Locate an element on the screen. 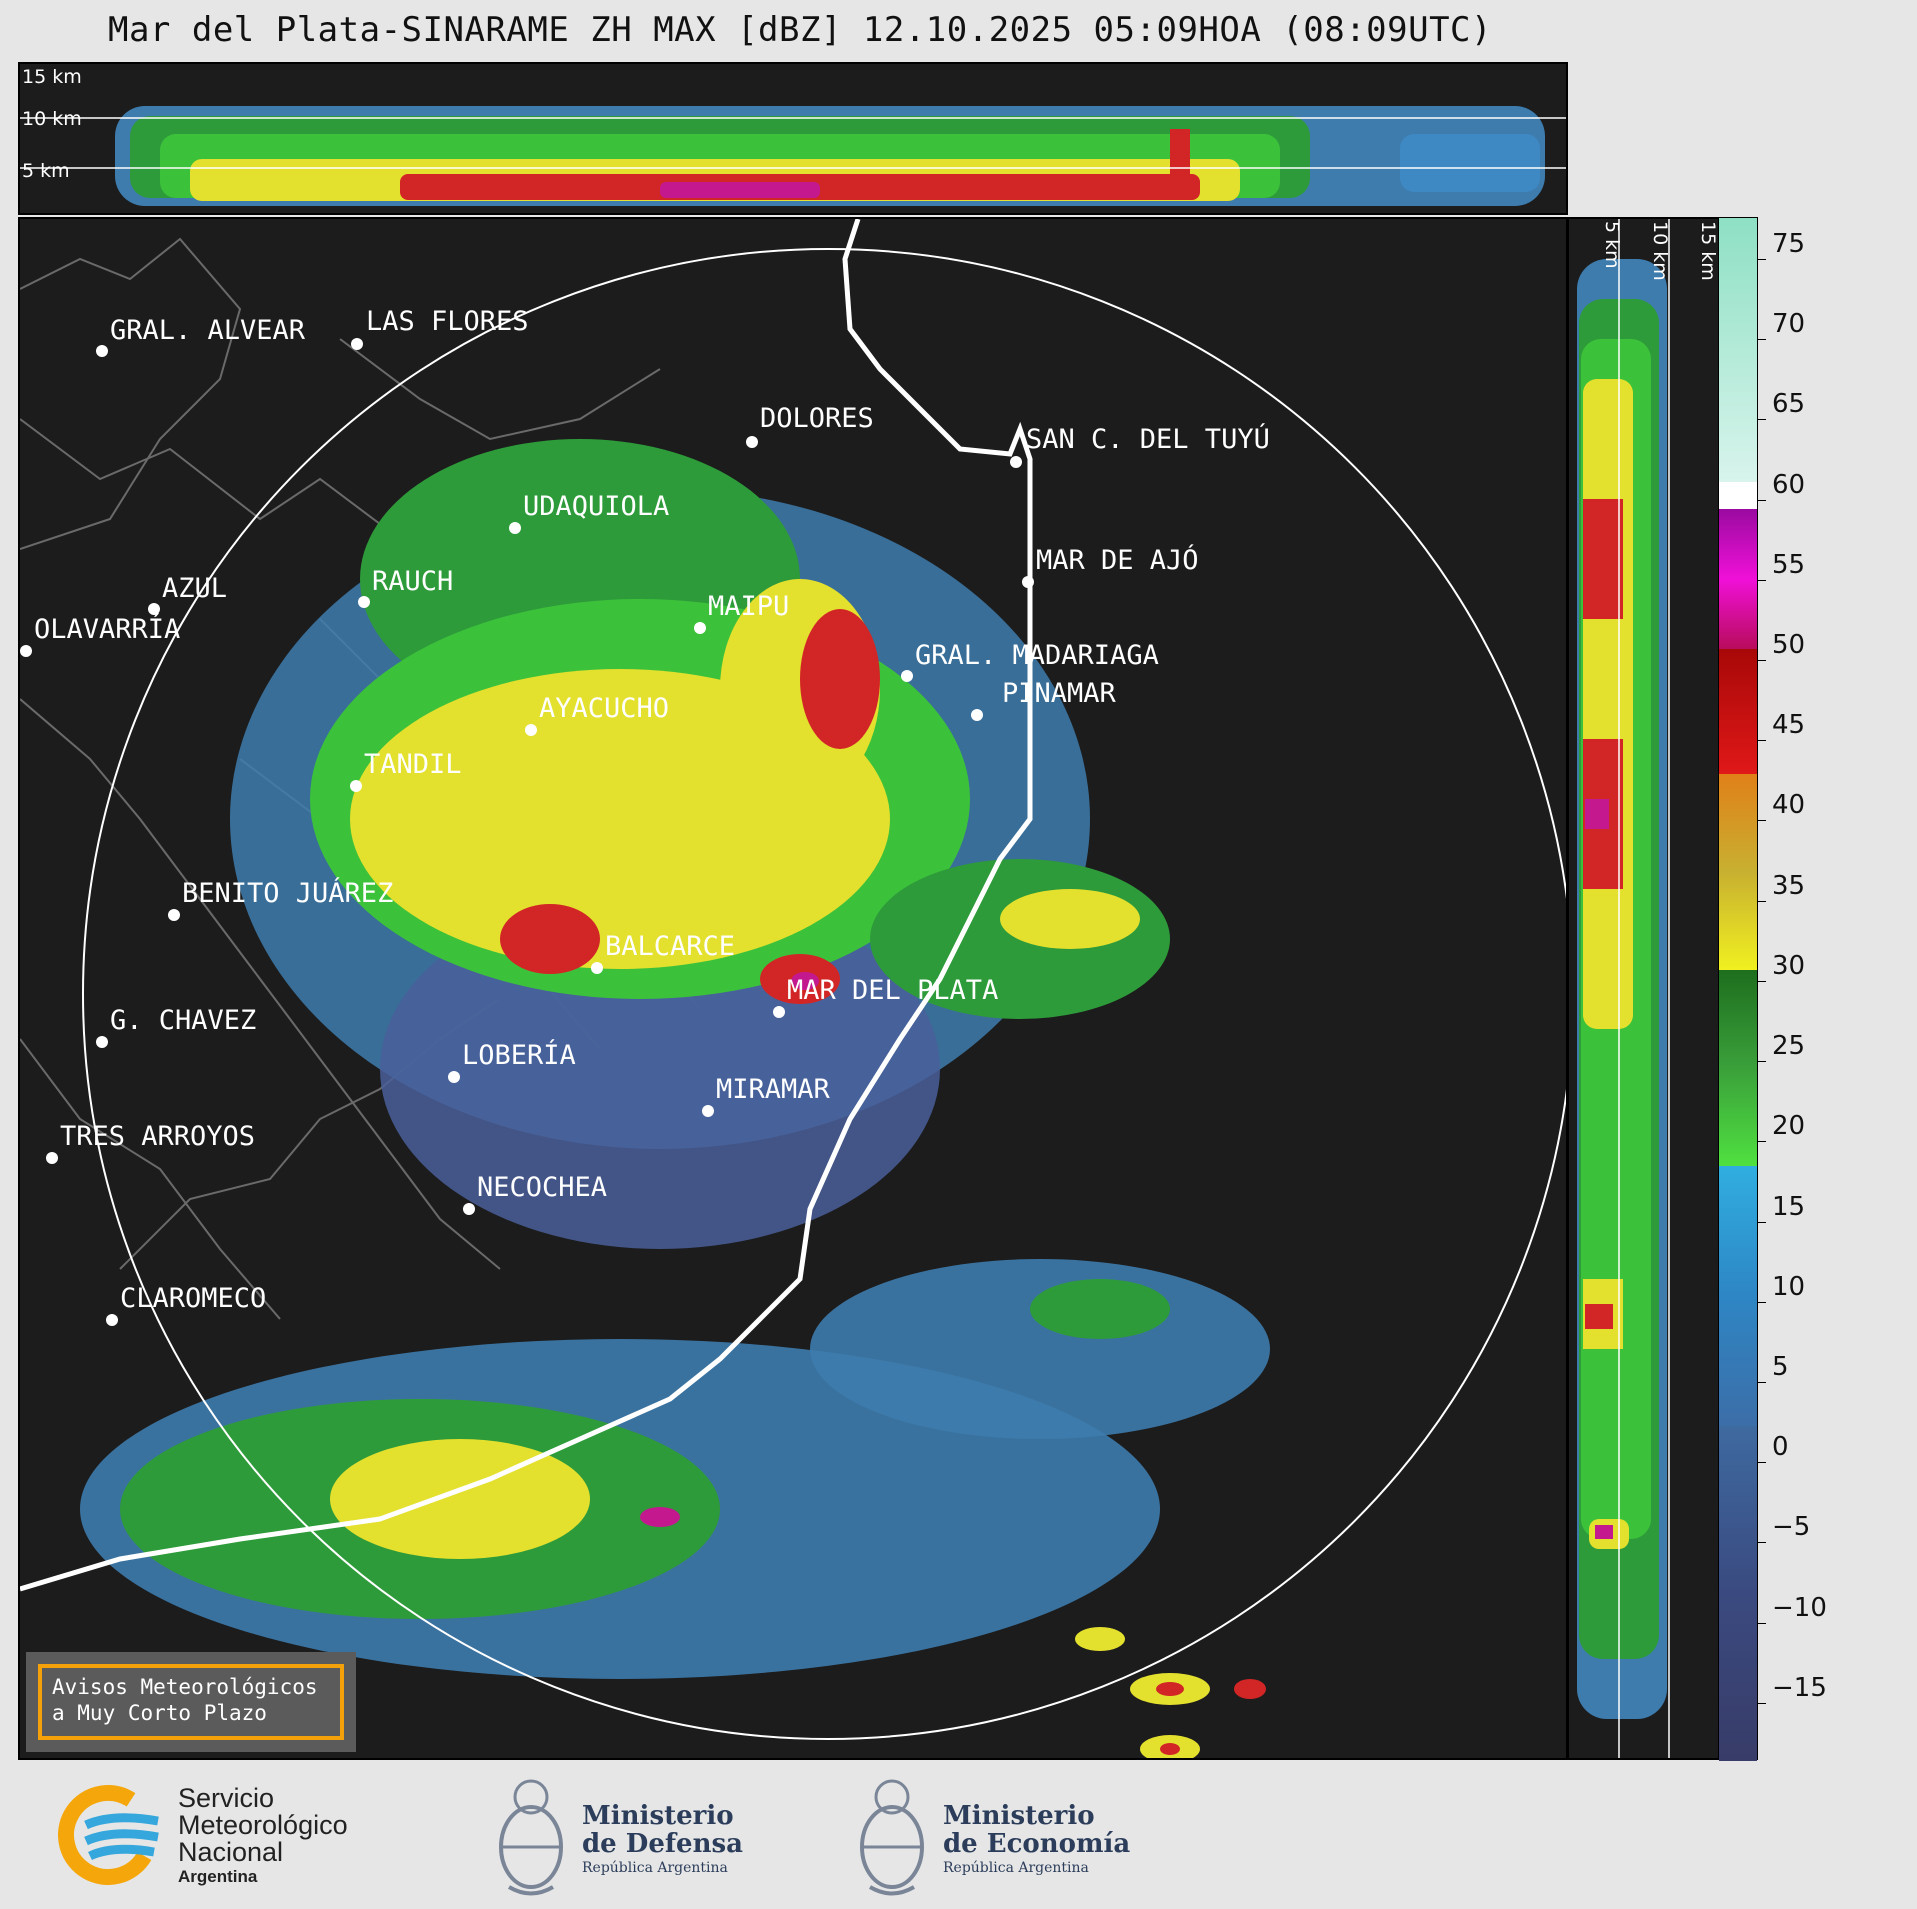  city-label: DOLORES is located at coordinates (817, 418).